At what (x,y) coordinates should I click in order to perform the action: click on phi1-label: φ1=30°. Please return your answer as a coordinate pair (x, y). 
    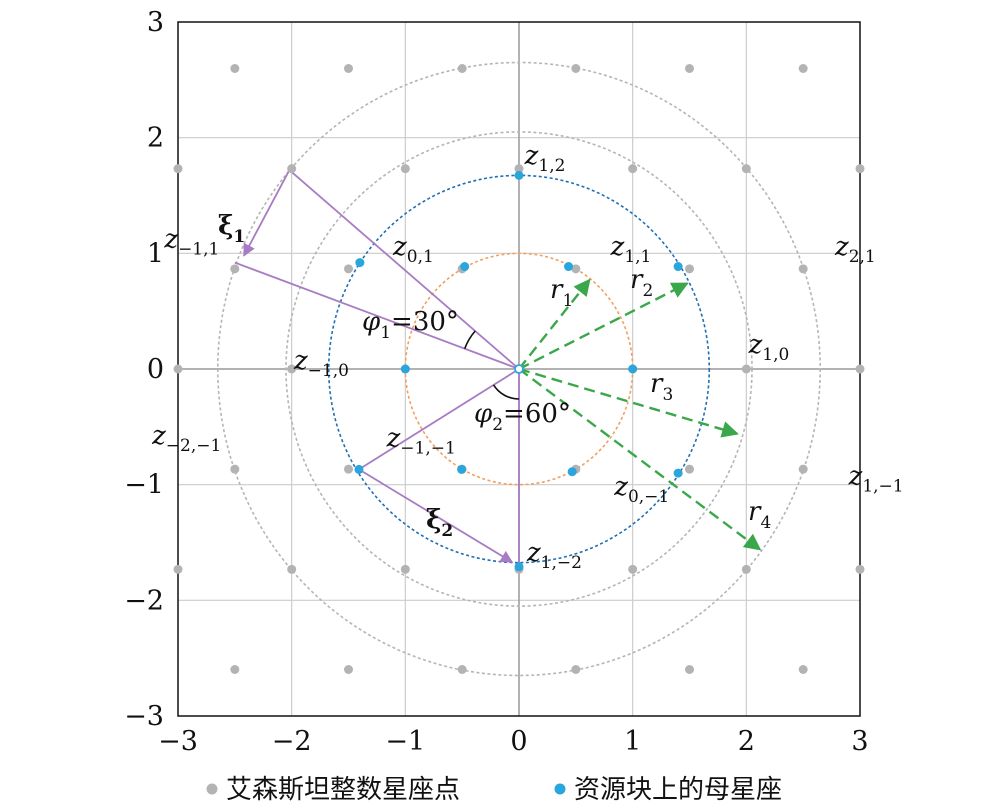
    Looking at the image, I should click on (410, 325).